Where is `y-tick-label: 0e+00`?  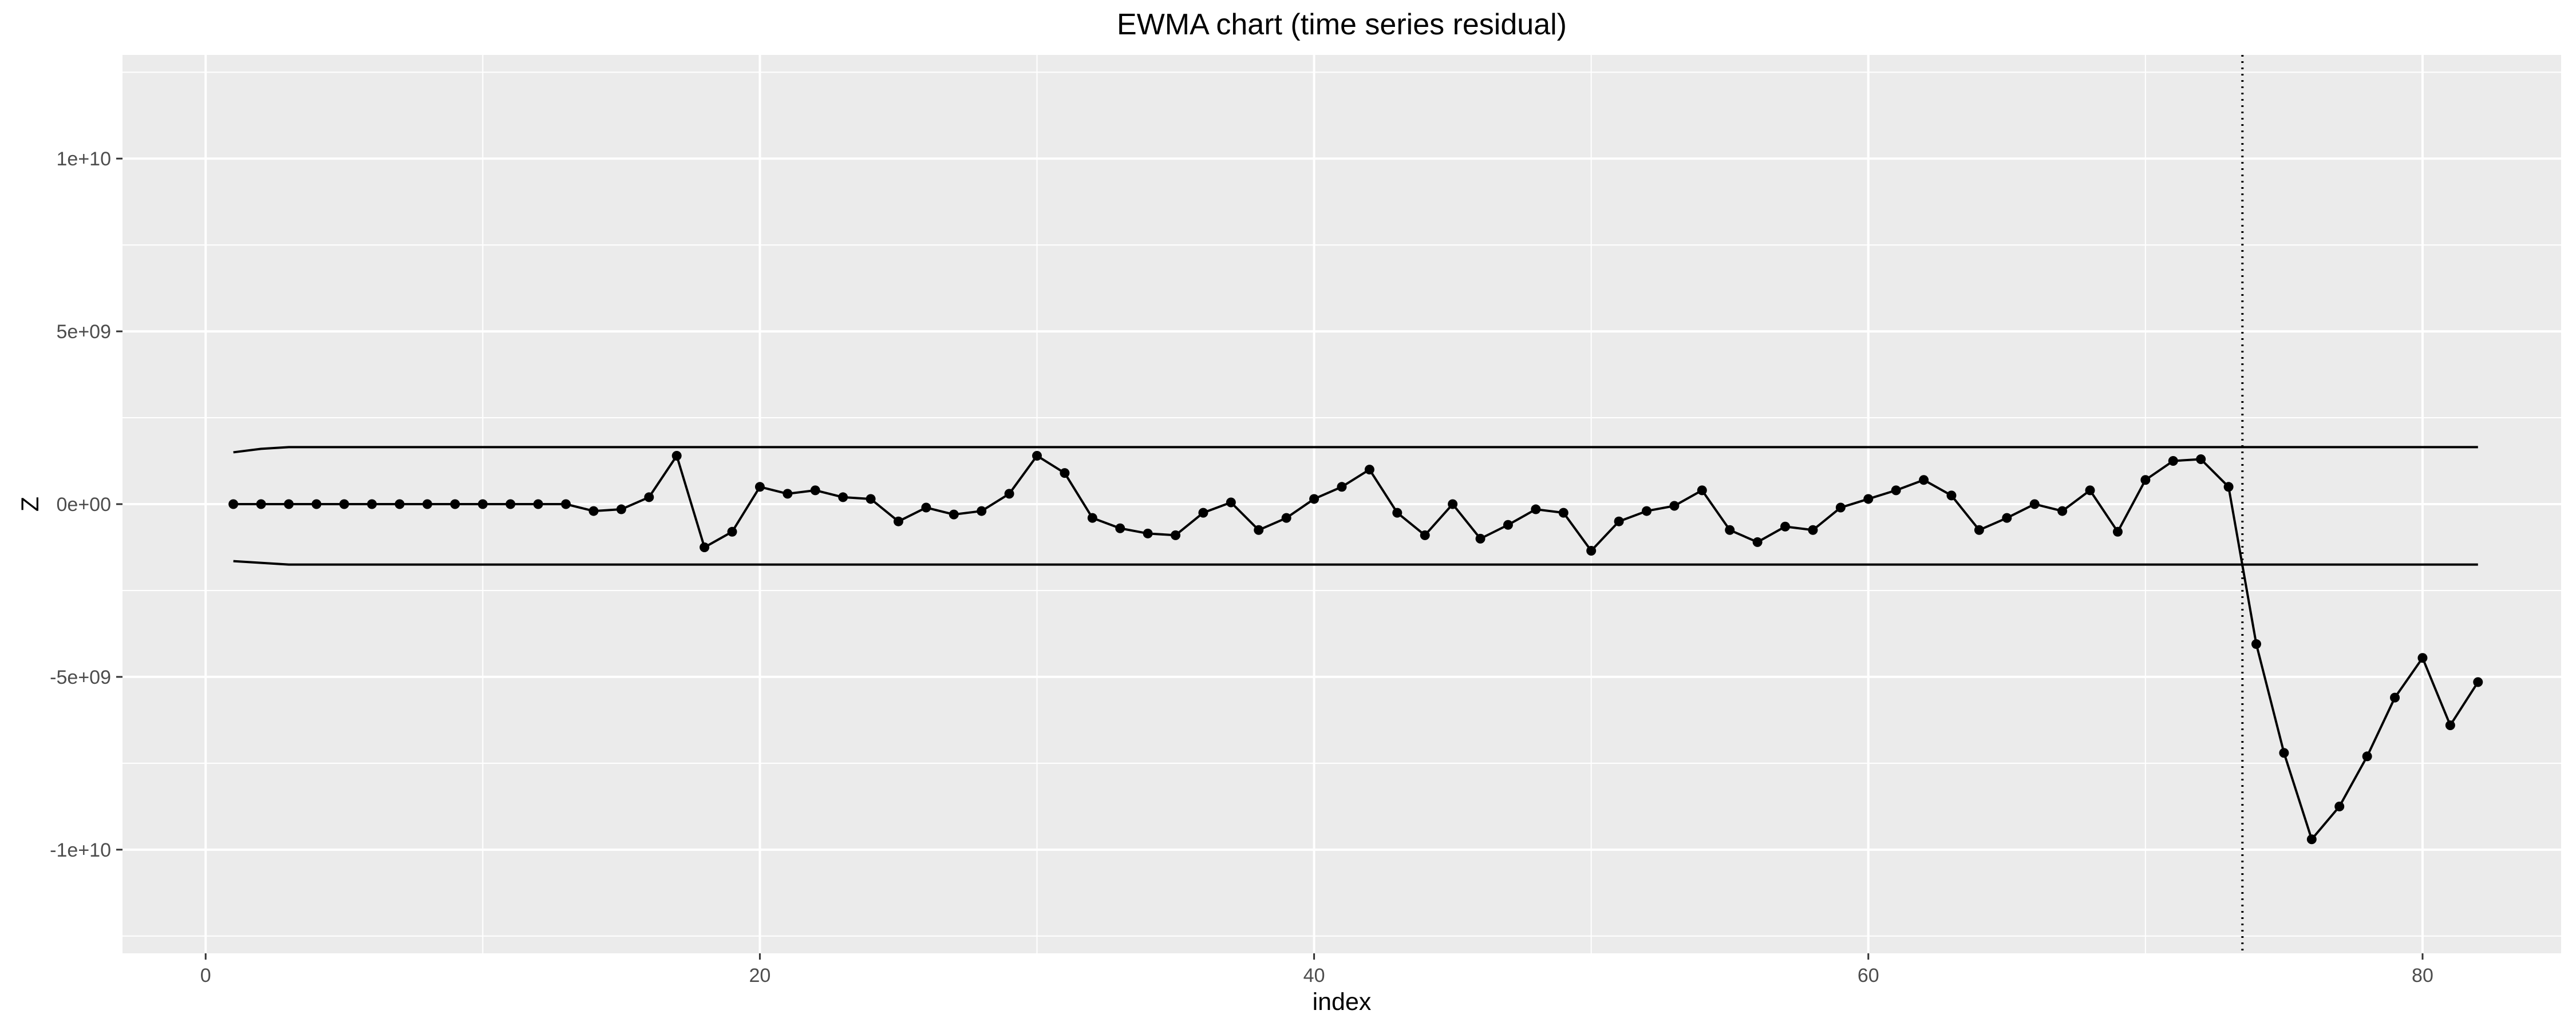
y-tick-label: 0e+00 is located at coordinates (84, 505).